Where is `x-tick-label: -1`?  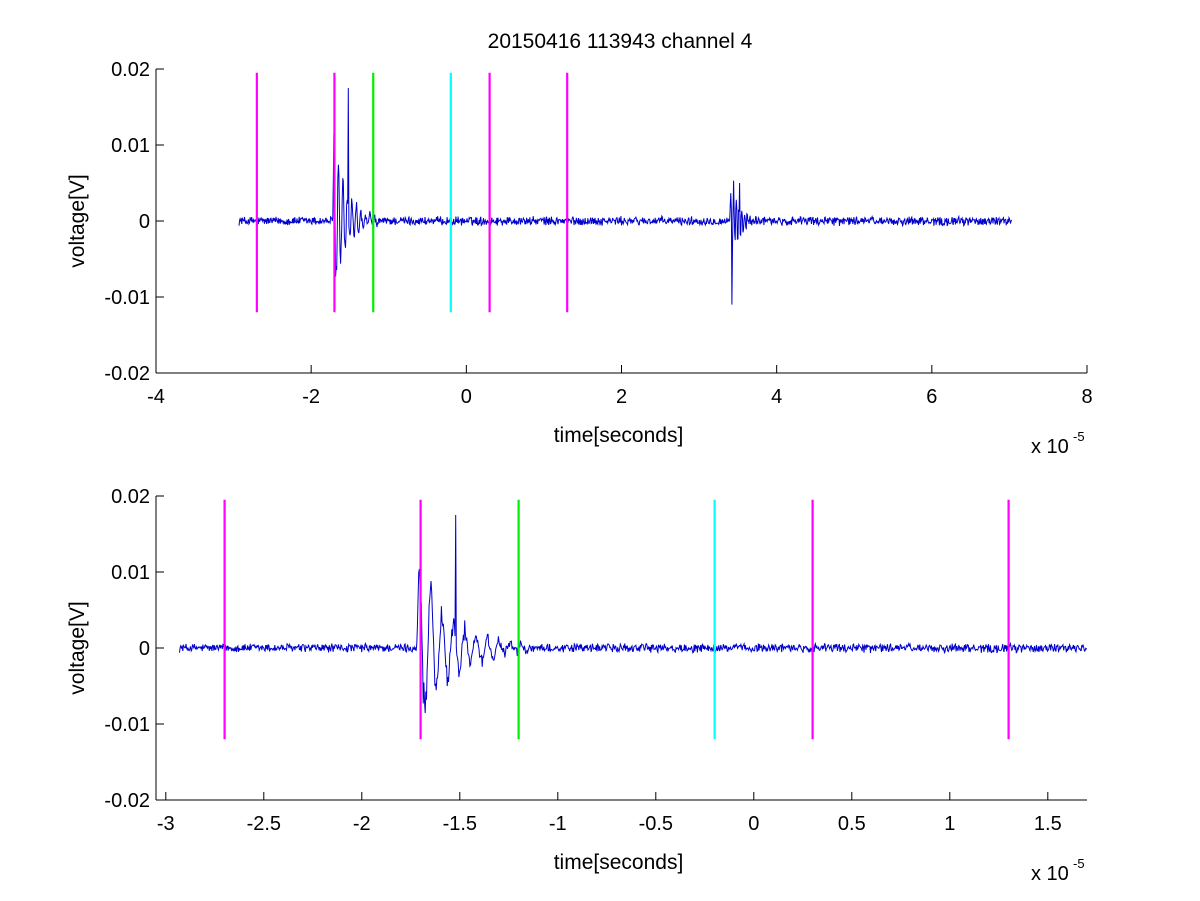
x-tick-label: -1 is located at coordinates (558, 824).